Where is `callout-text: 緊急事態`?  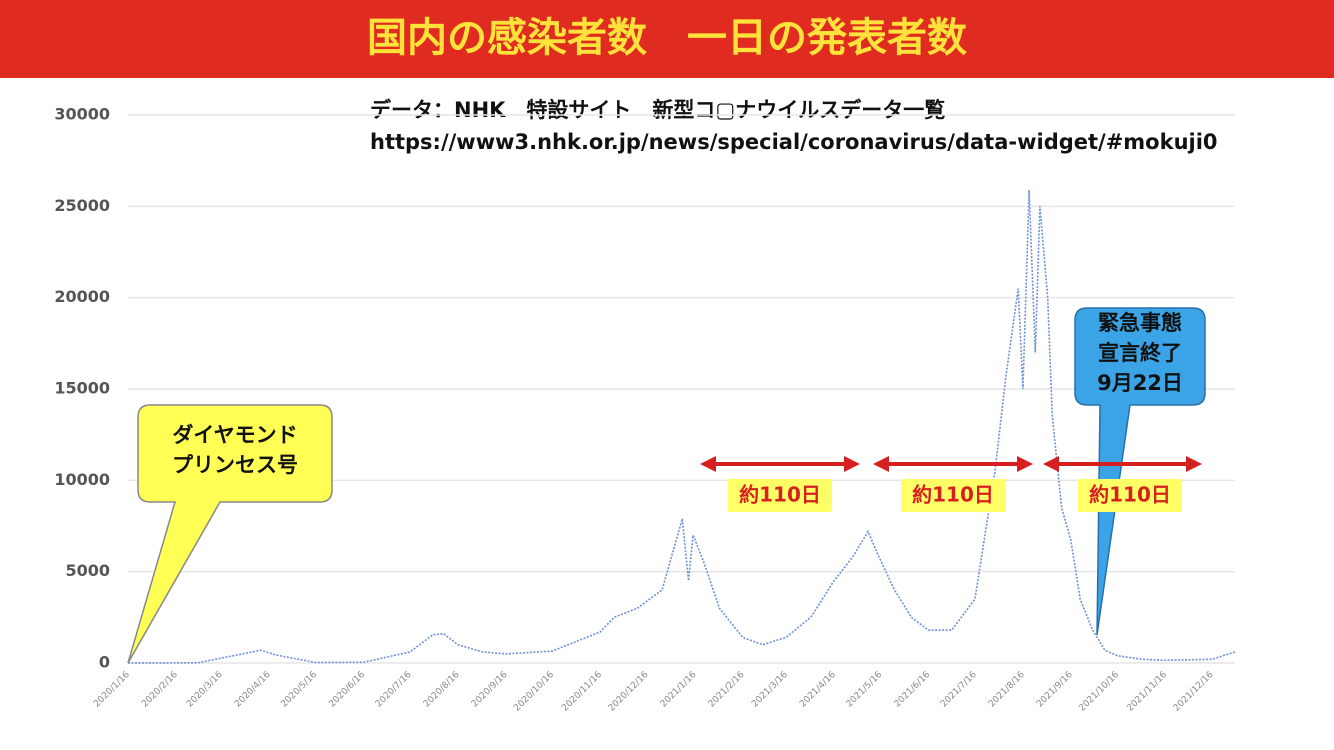
callout-text: 緊急事態 is located at coordinates (1140, 323).